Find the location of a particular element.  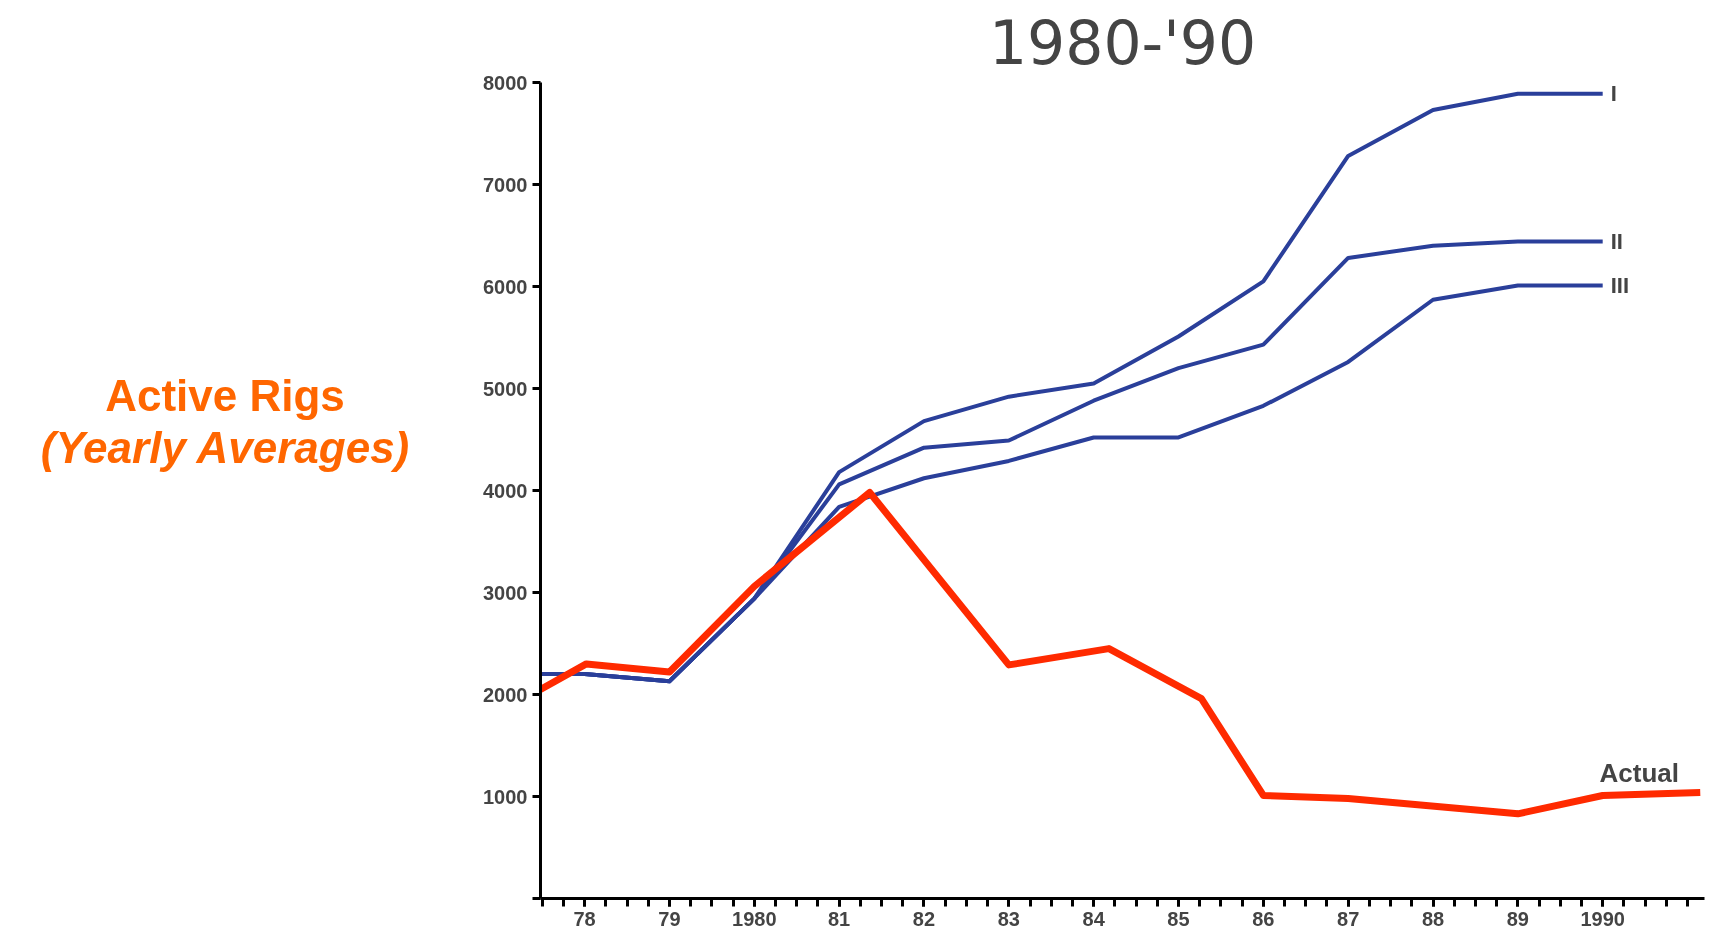

x-tick-label: 83 is located at coordinates (1008, 918).